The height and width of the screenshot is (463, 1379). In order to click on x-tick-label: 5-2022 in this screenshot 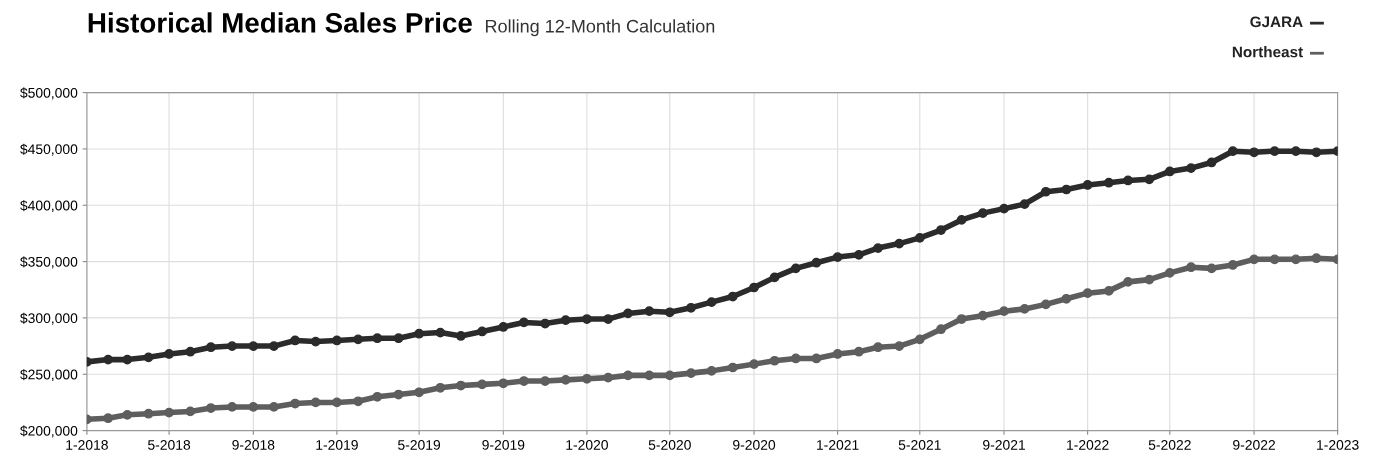, I will do `click(1169, 444)`.